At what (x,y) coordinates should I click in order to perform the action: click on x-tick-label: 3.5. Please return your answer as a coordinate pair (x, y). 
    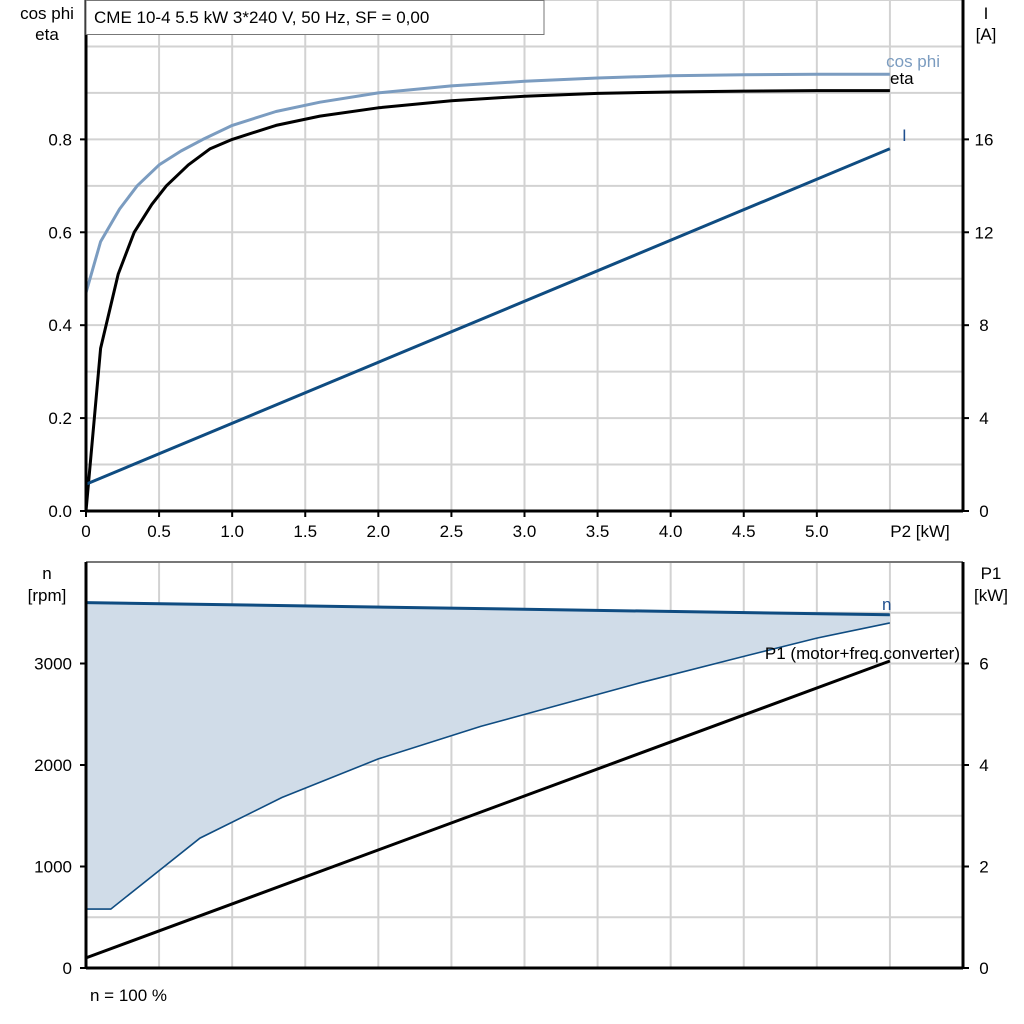
    Looking at the image, I should click on (598, 531).